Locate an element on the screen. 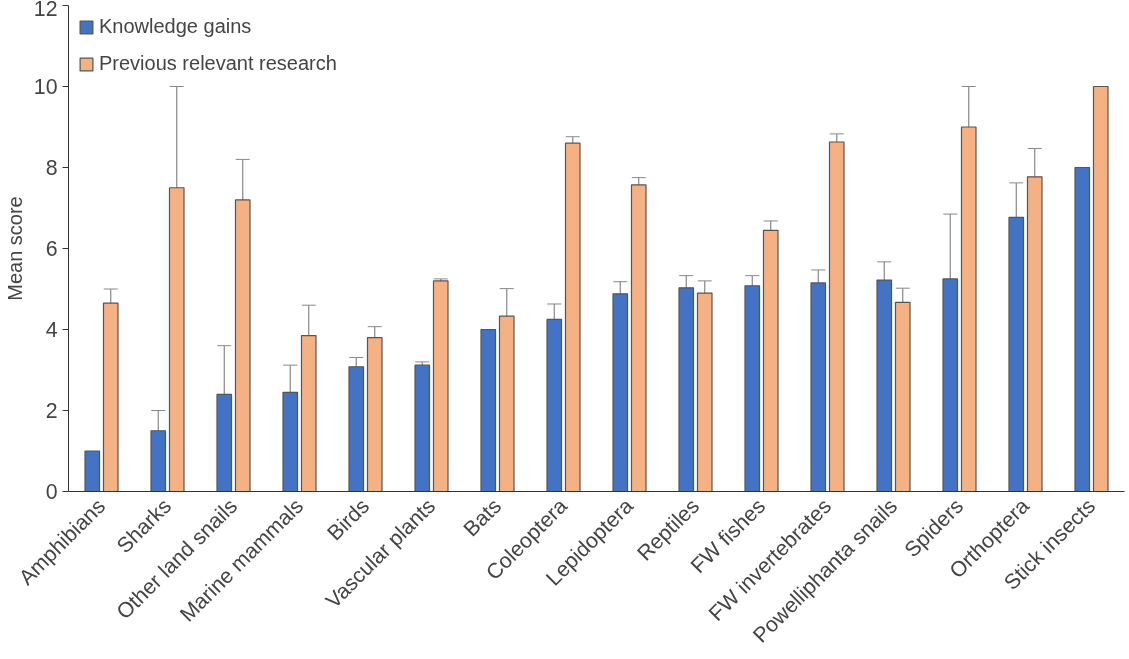 The image size is (1129, 659). y-tick-label: 12 is located at coordinates (45, 10).